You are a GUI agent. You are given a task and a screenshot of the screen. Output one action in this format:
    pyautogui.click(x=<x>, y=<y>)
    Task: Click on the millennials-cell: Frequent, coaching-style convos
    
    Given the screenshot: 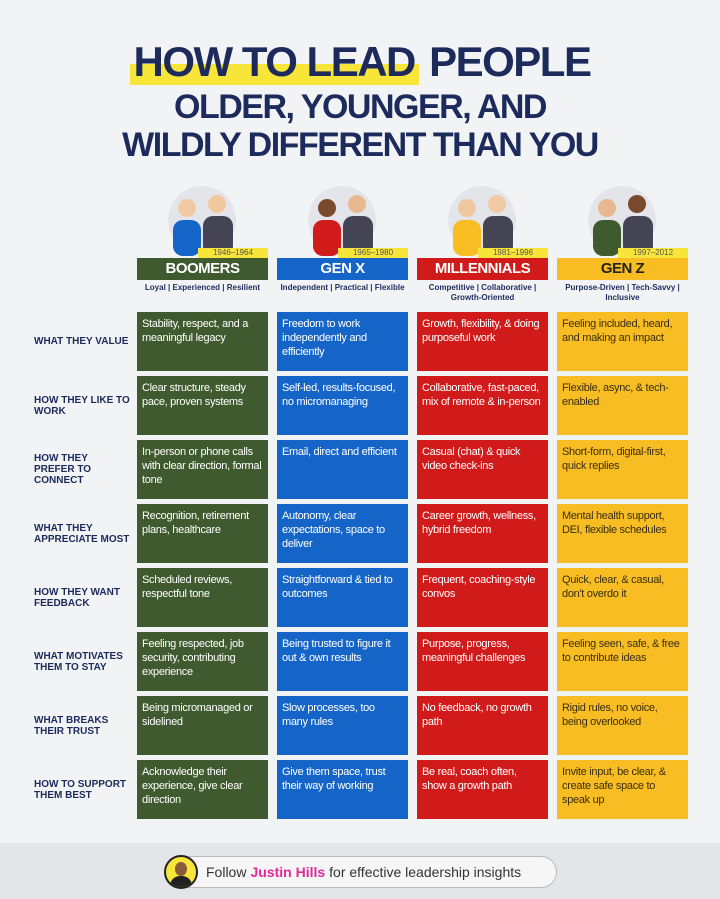 What is the action you would take?
    pyautogui.click(x=482, y=597)
    